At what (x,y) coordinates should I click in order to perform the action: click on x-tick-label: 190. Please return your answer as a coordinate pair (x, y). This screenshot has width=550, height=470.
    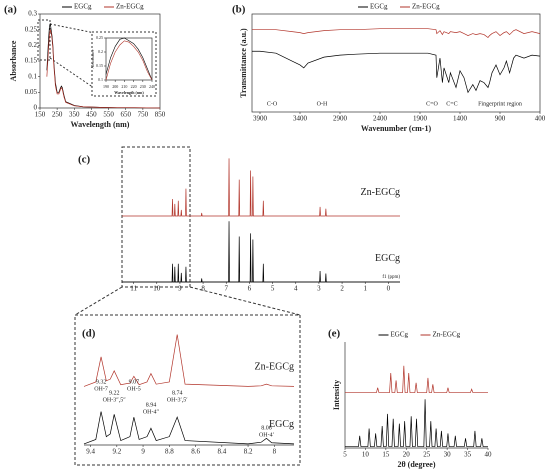
    Looking at the image, I should click on (106, 86).